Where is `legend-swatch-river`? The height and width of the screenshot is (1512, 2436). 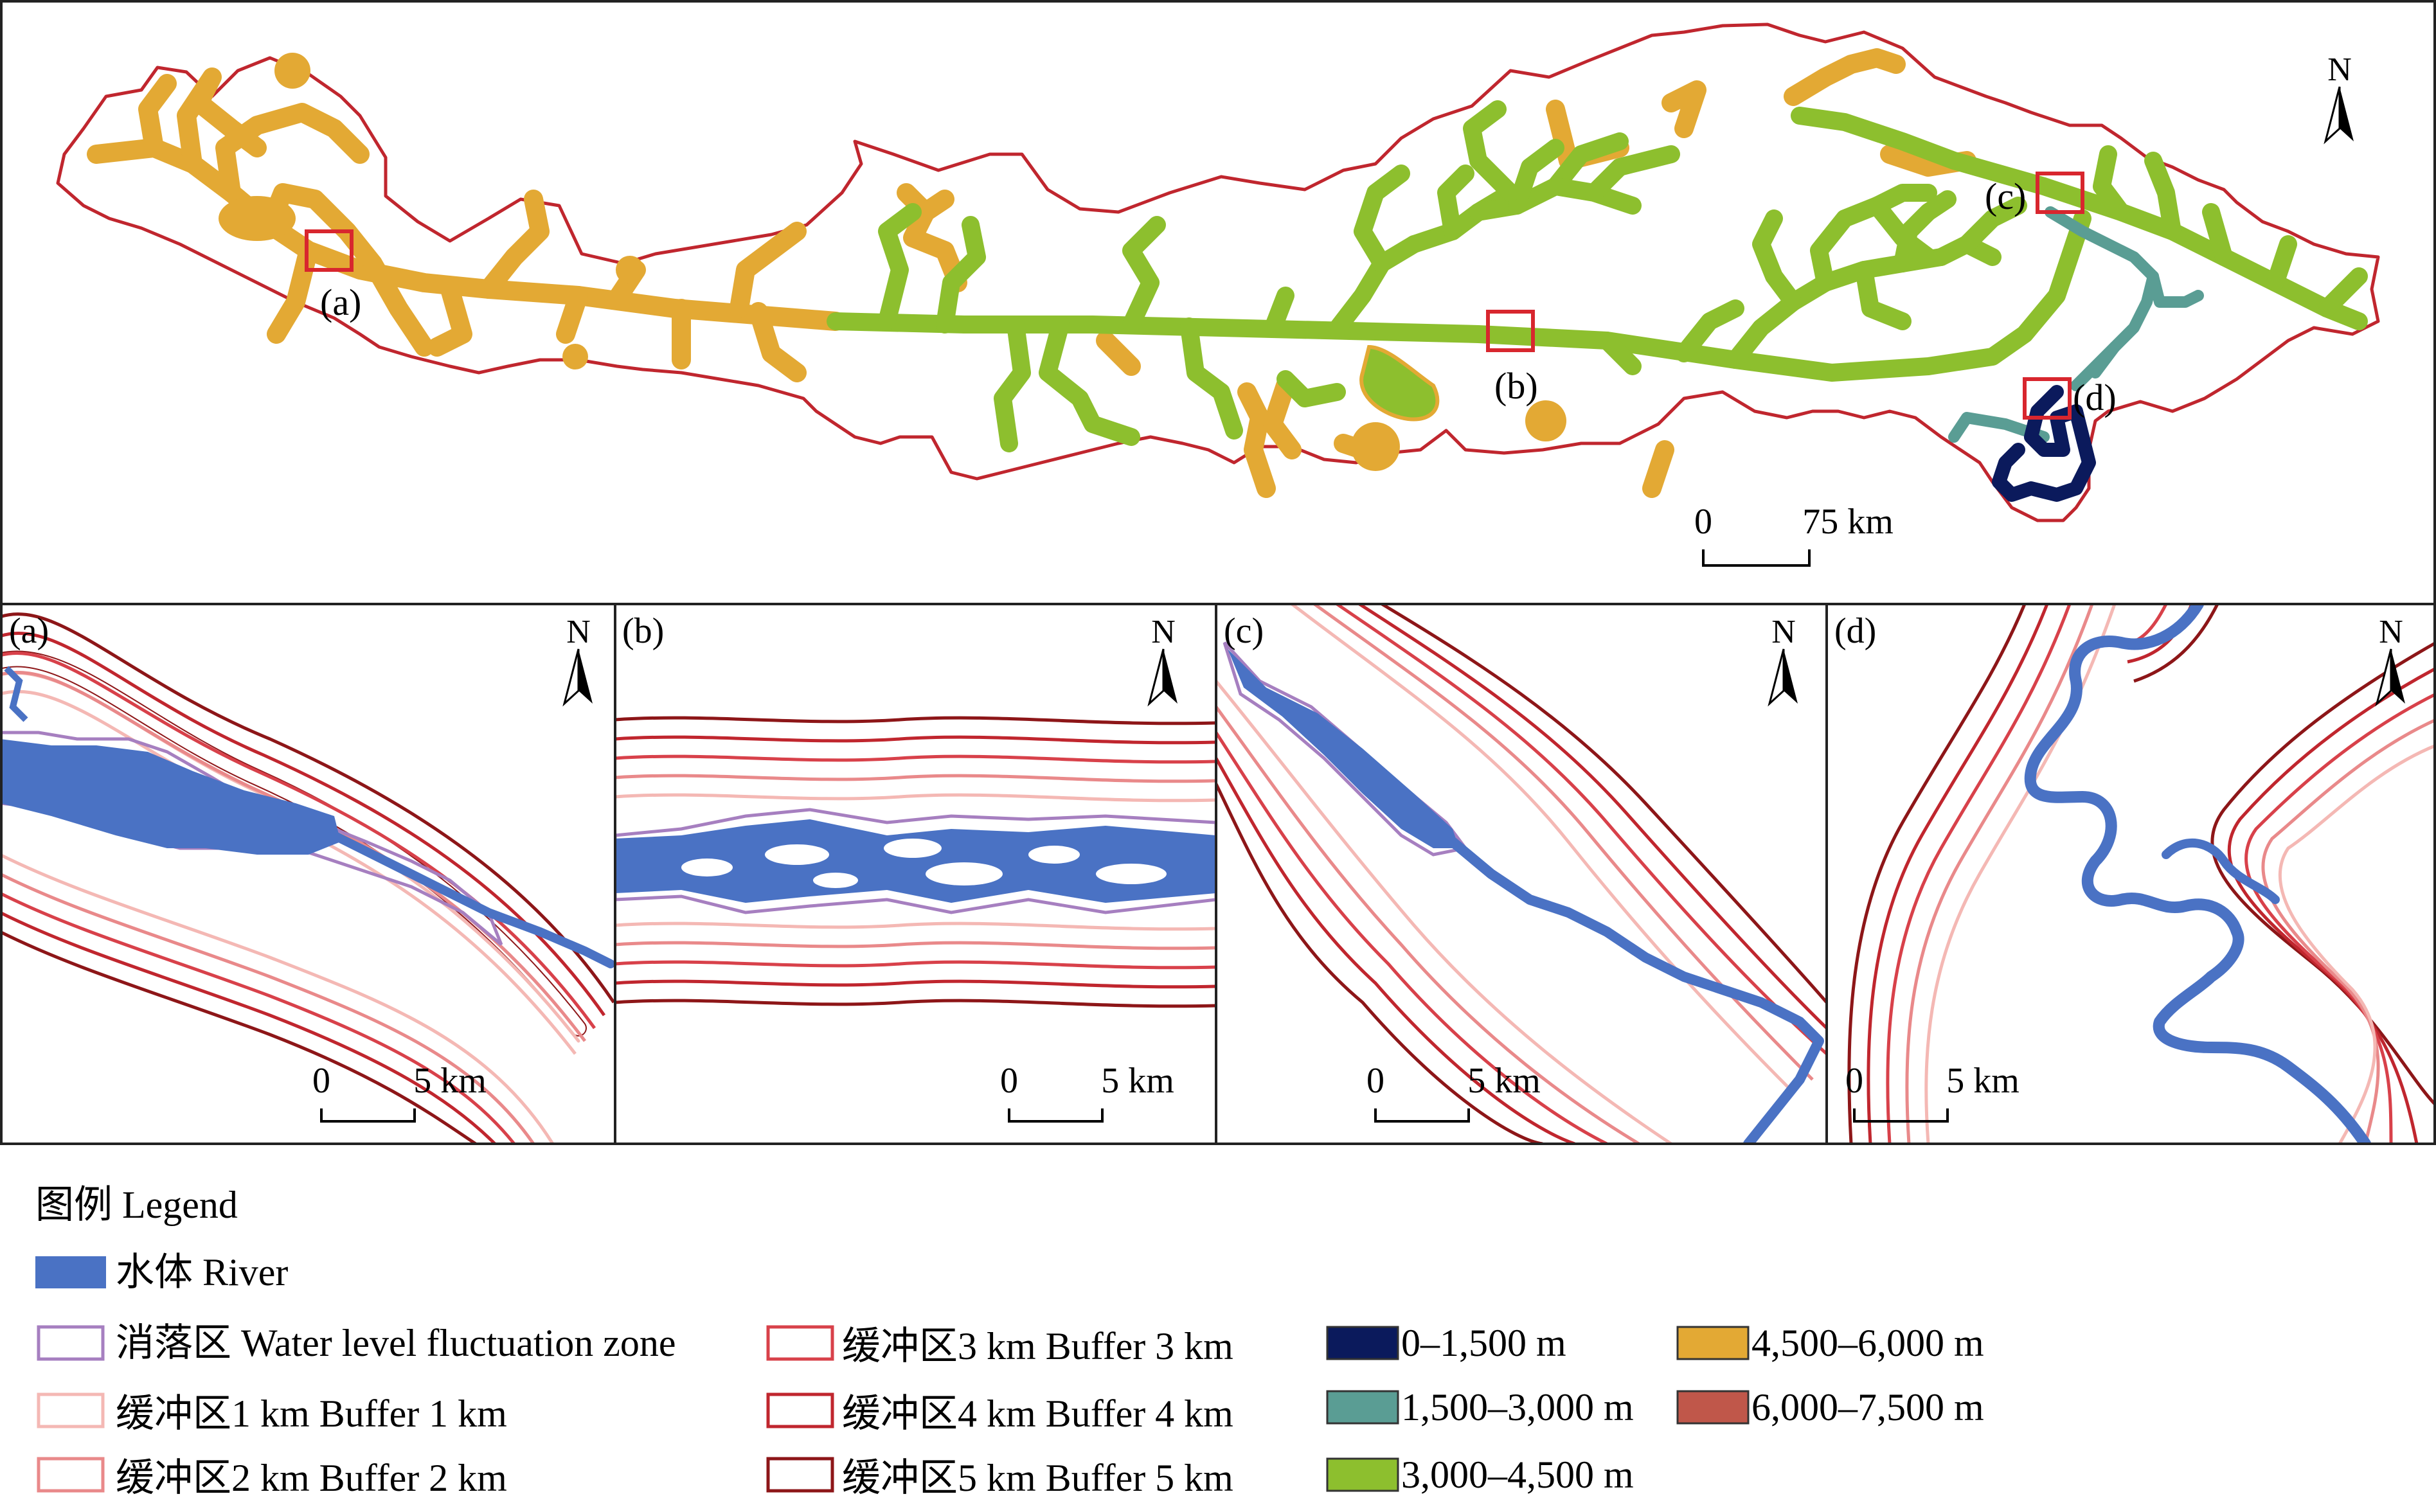 legend-swatch-river is located at coordinates (70, 1272).